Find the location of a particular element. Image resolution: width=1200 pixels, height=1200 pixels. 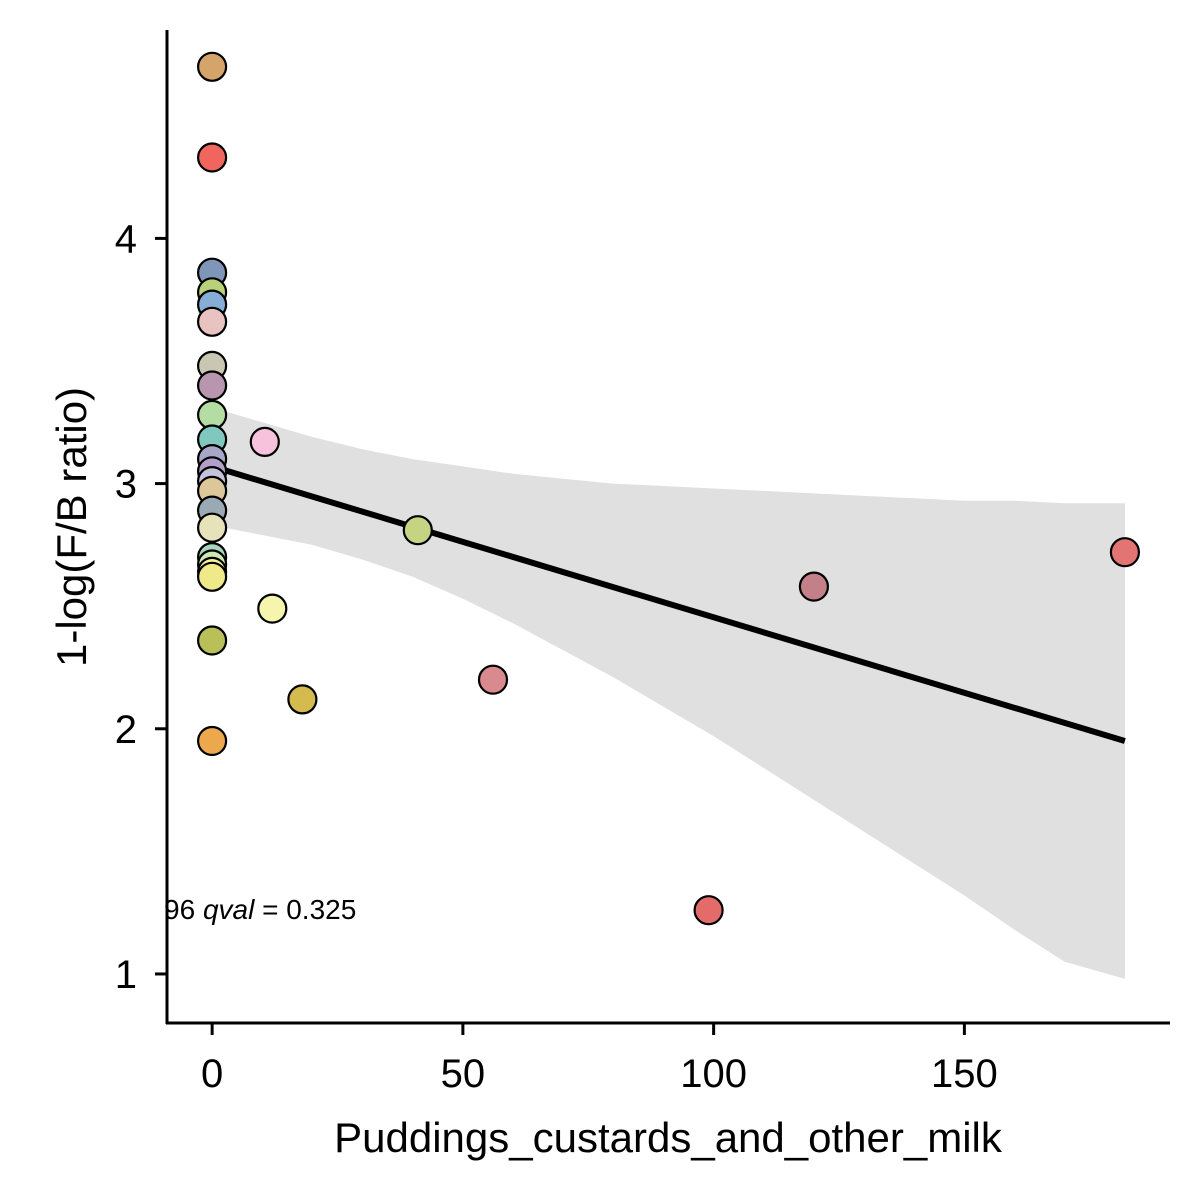

y-tick-label-1: 1 is located at coordinates (126, 975).